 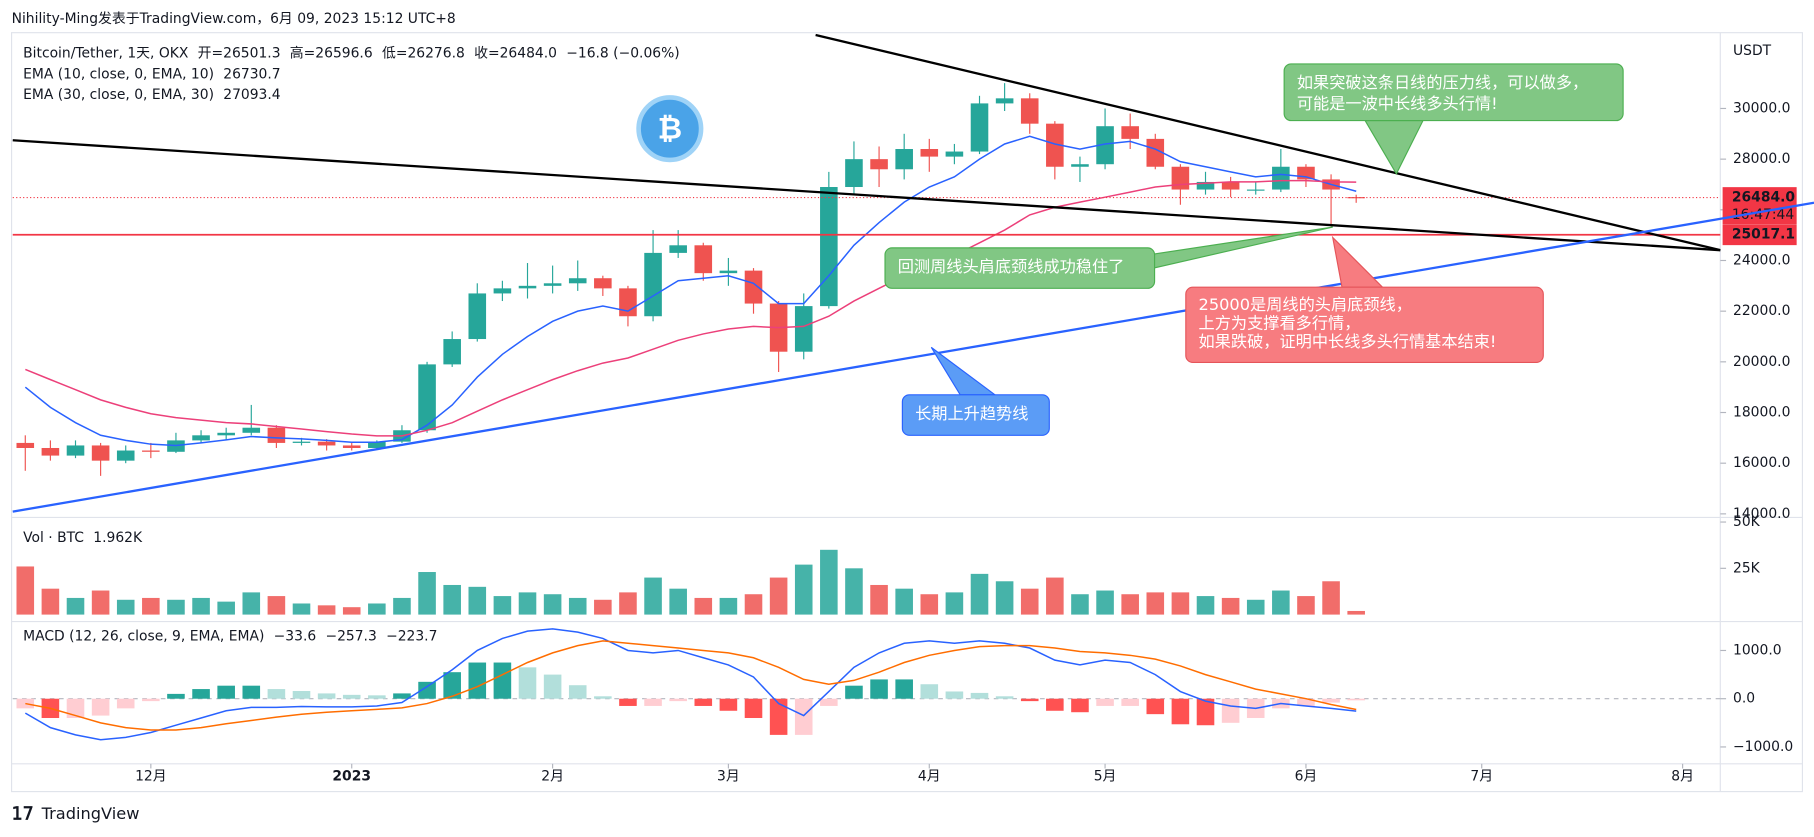 I want to click on macd-line, so click(x=691, y=685).